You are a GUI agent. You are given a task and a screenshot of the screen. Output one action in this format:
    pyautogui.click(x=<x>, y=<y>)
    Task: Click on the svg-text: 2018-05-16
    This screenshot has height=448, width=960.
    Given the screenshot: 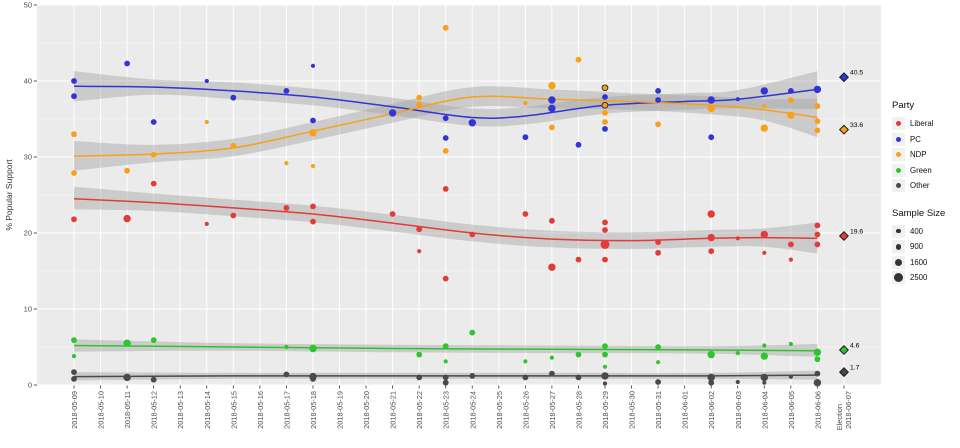 What is the action you would take?
    pyautogui.click(x=260, y=410)
    